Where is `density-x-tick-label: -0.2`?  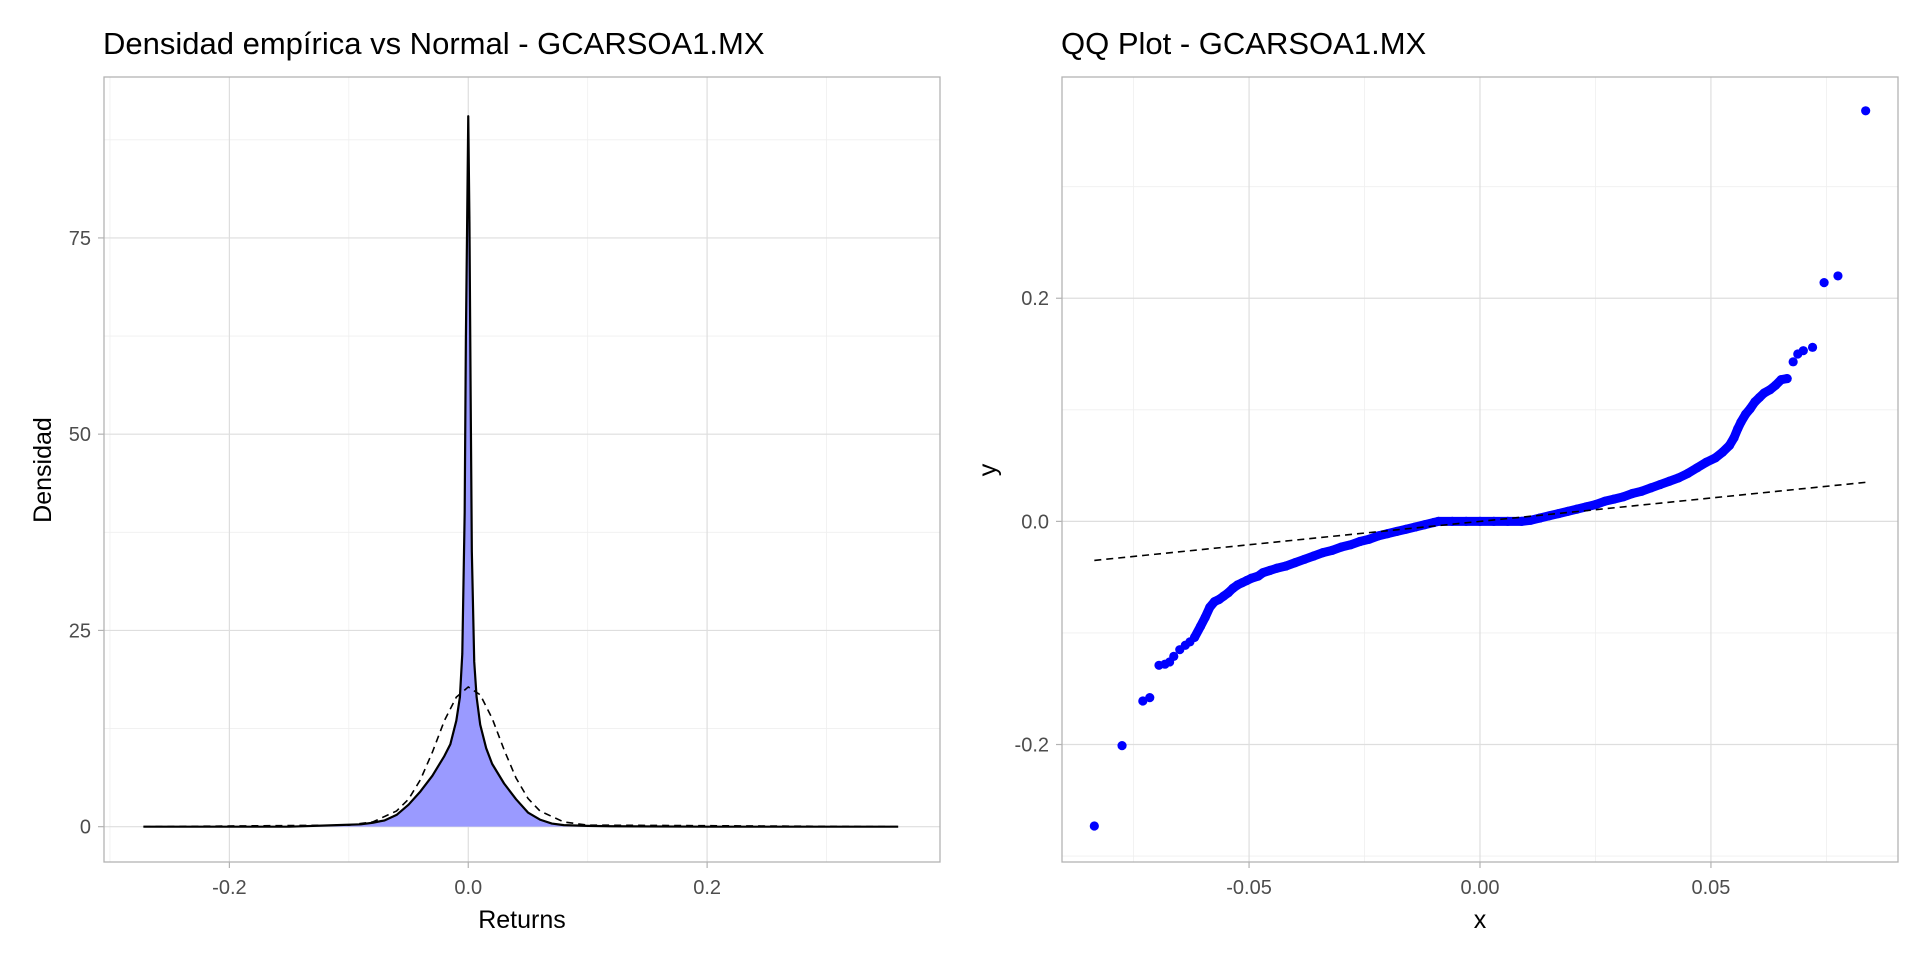
density-x-tick-label: -0.2 is located at coordinates (229, 888).